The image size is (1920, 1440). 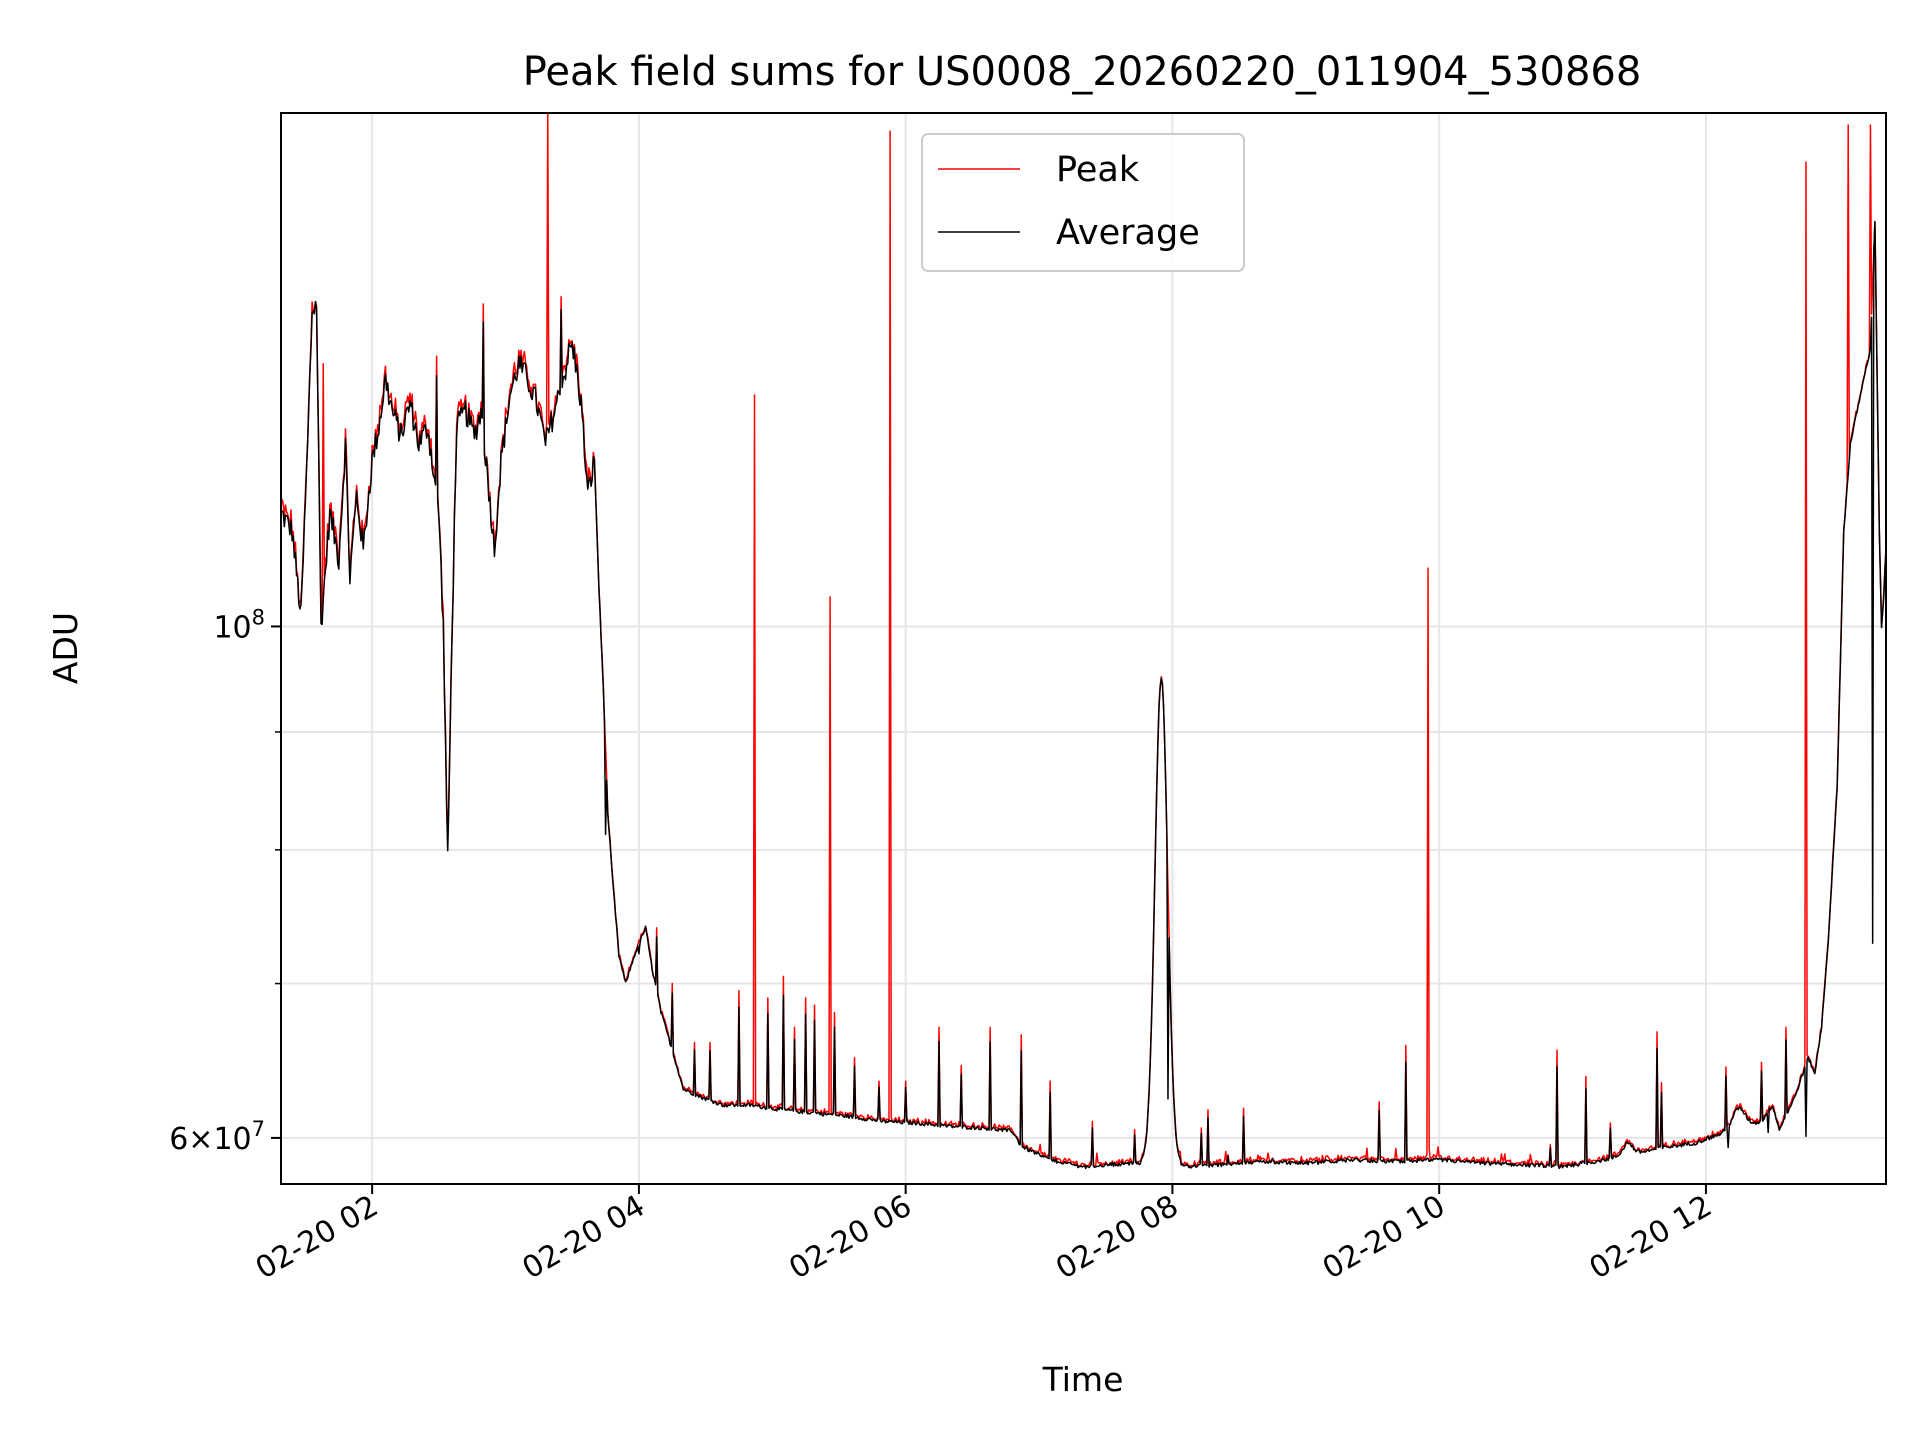 I want to click on legend-average-label: Average, so click(x=1128, y=233).